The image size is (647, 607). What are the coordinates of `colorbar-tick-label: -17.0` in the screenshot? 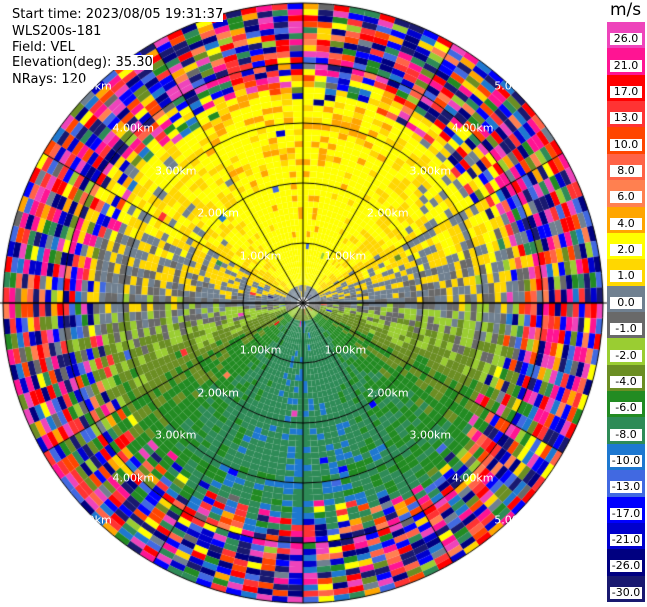 It's located at (626, 513).